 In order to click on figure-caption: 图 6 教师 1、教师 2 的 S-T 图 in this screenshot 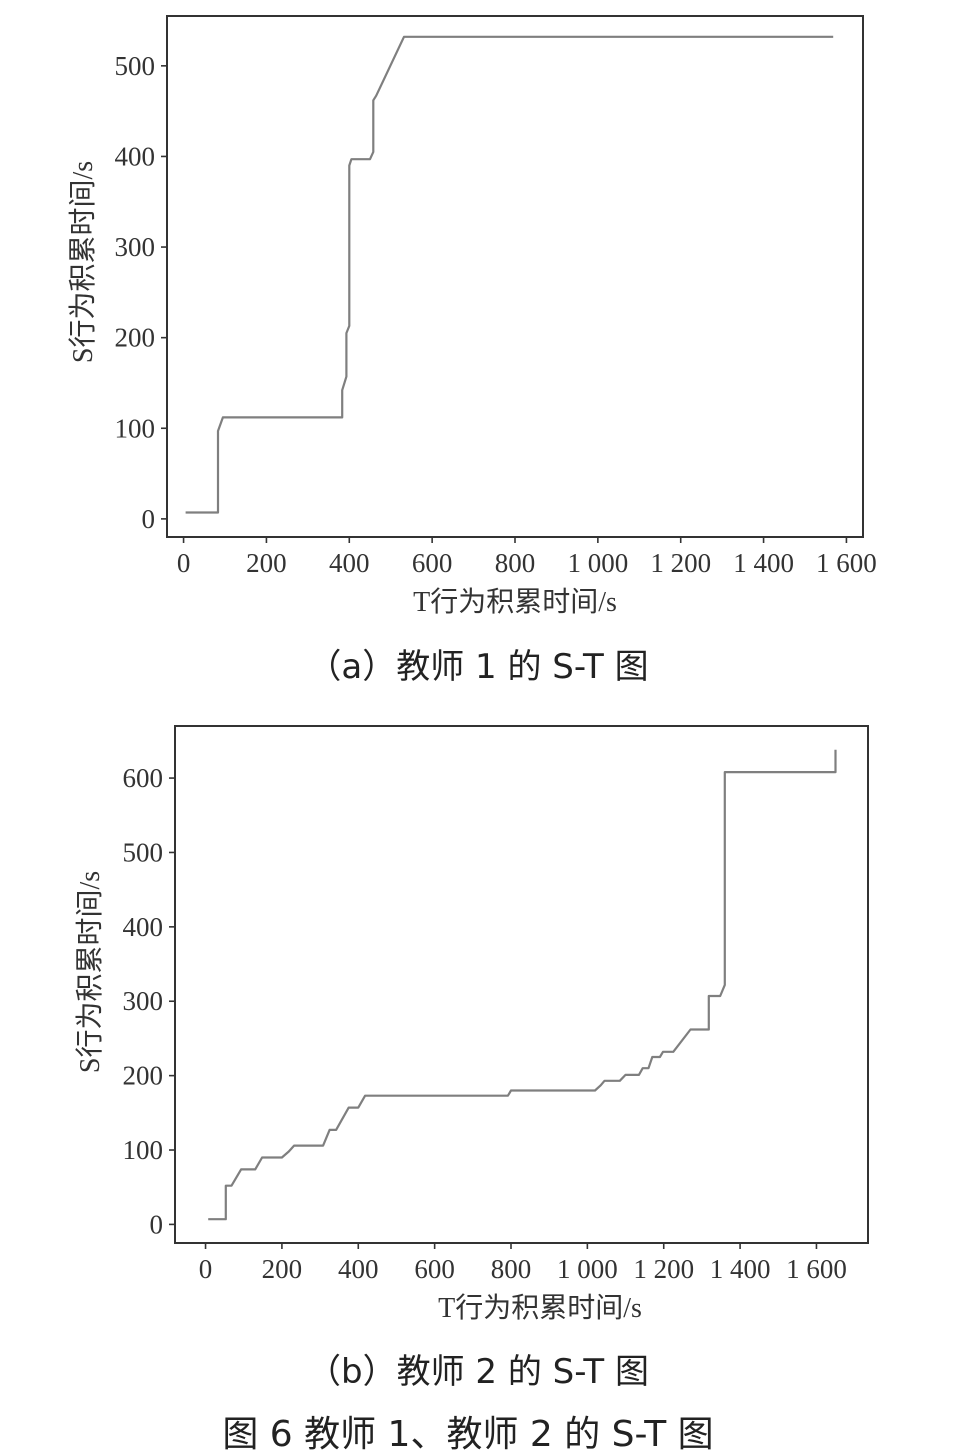, I will do `click(467, 1434)`.